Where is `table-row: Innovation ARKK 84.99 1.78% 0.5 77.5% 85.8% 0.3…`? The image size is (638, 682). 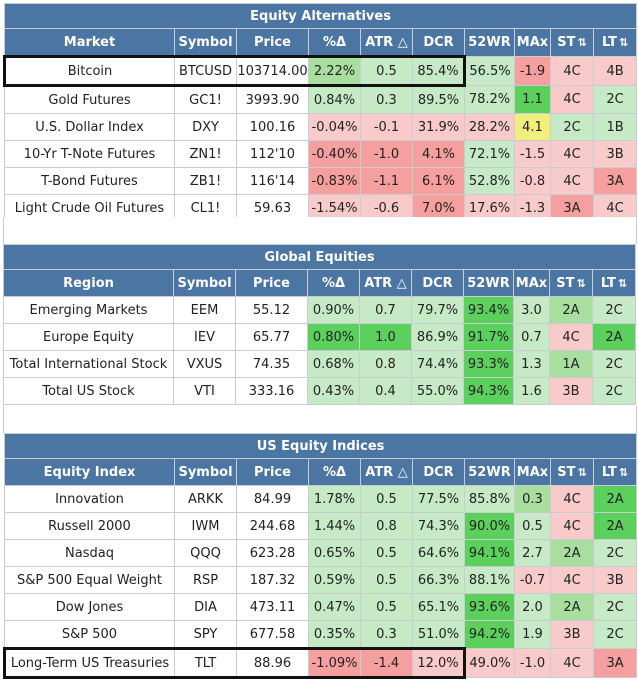 table-row: Innovation ARKK 84.99 1.78% 0.5 77.5% 85.8% 0.3… is located at coordinates (321, 499).